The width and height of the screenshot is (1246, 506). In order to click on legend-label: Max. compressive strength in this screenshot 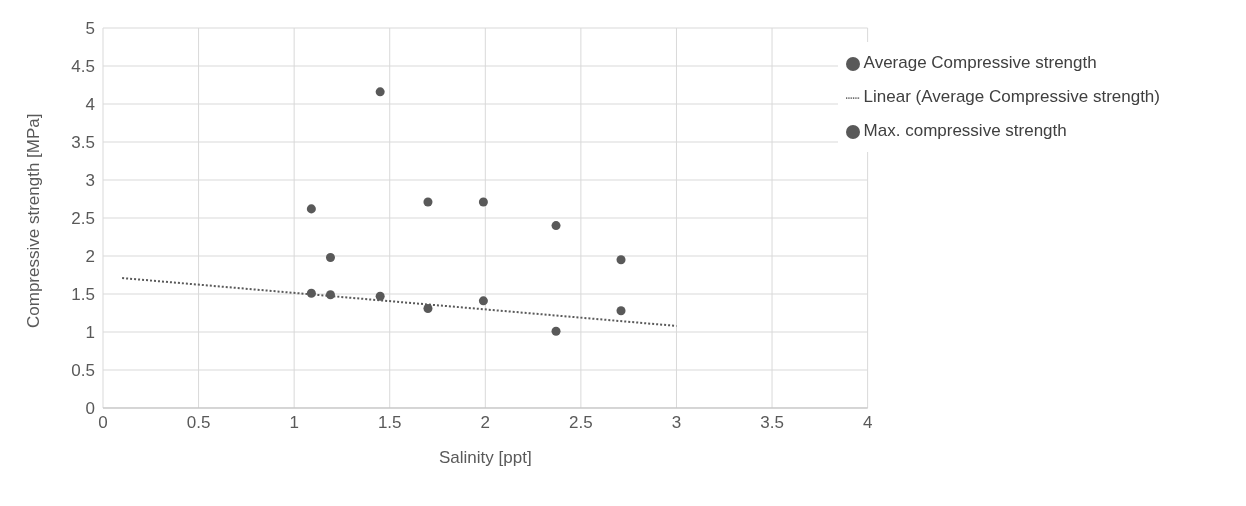, I will do `click(965, 130)`.